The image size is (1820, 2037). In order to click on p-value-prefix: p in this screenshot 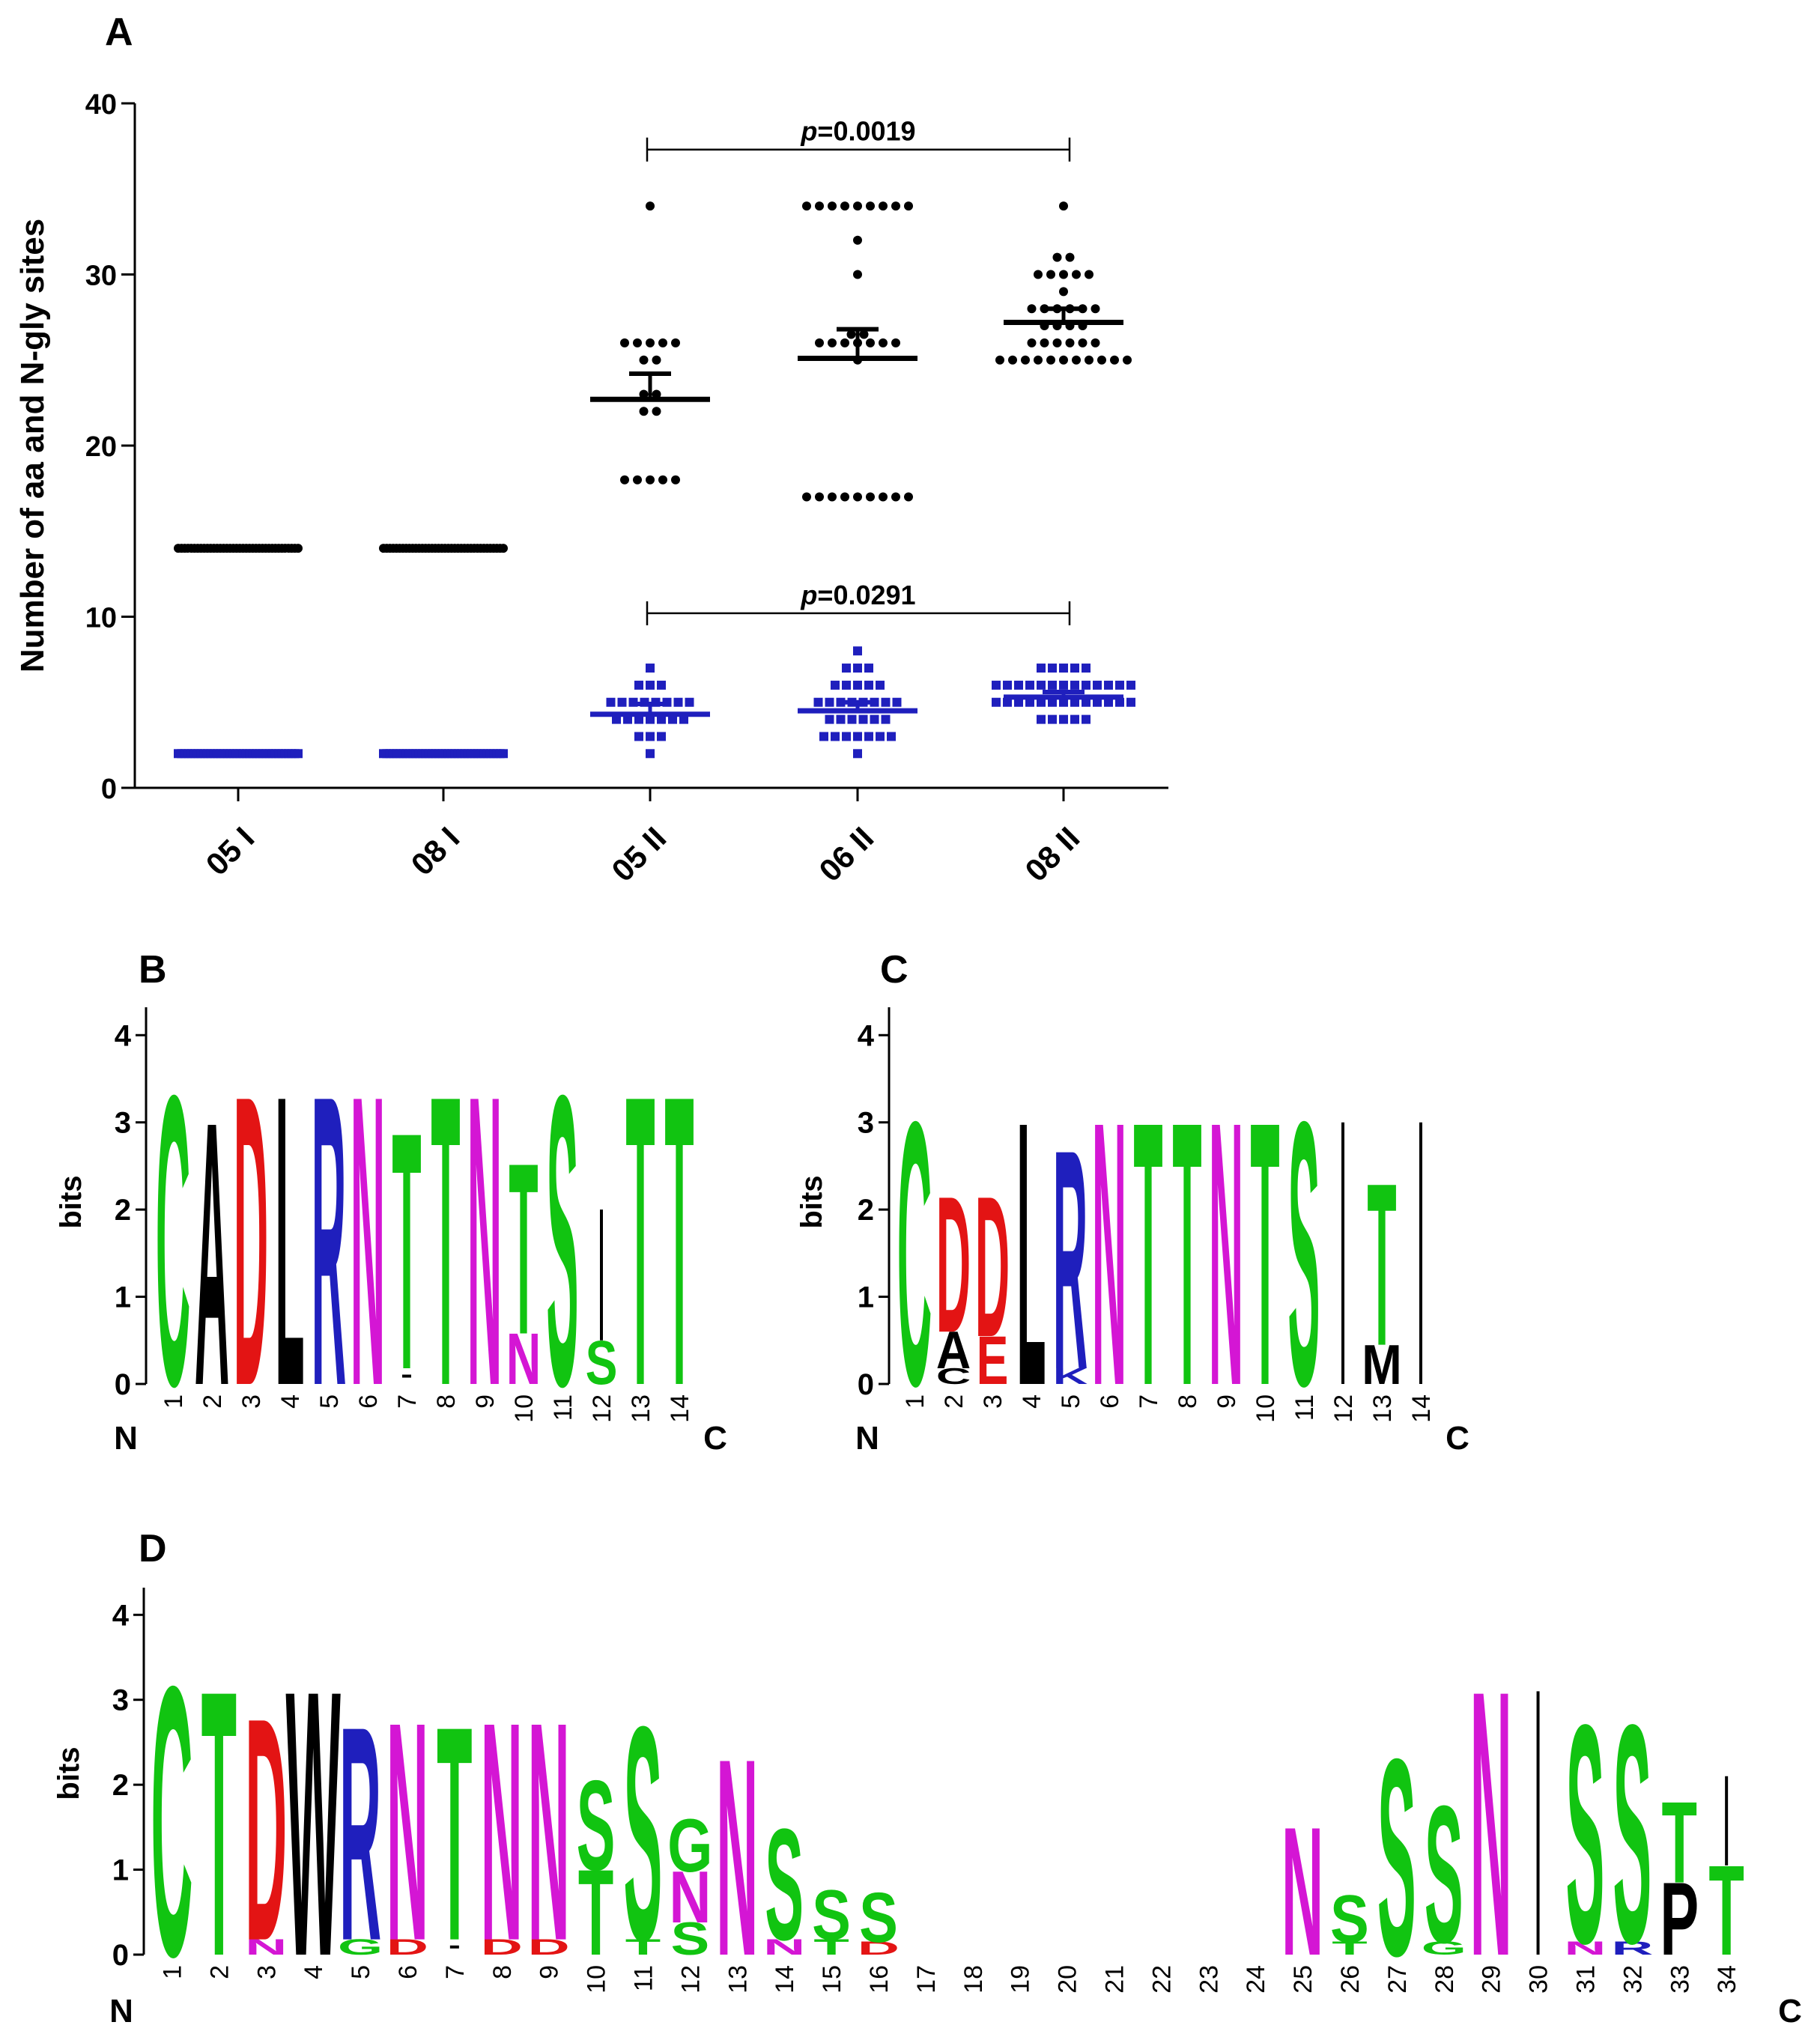, I will do `click(808, 595)`.